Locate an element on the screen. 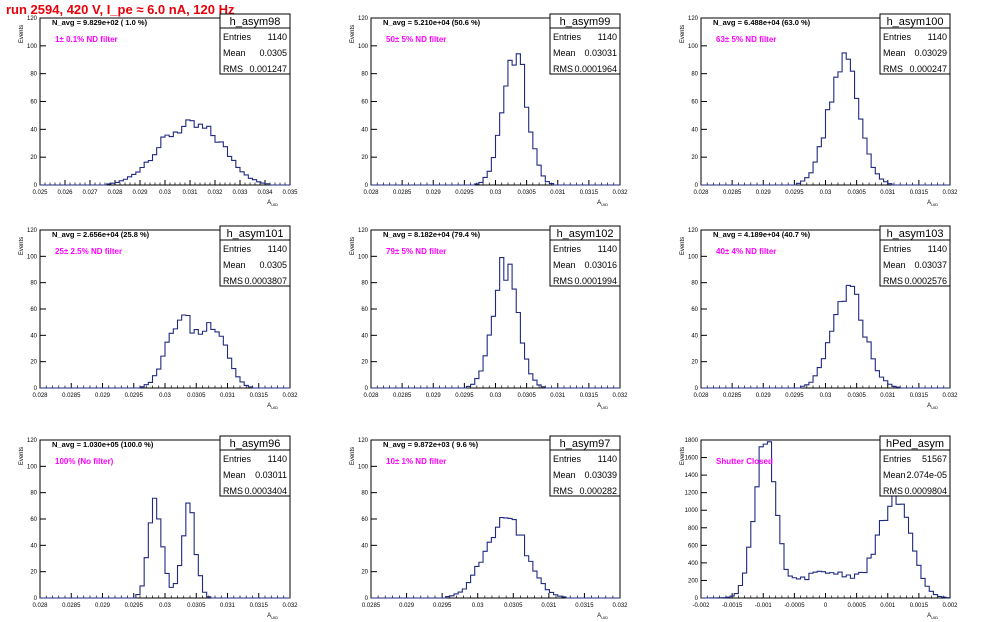 This screenshot has width=996, height=622. navg-label: N_avg = 5.210e+04 (50.6 %) is located at coordinates (432, 22).